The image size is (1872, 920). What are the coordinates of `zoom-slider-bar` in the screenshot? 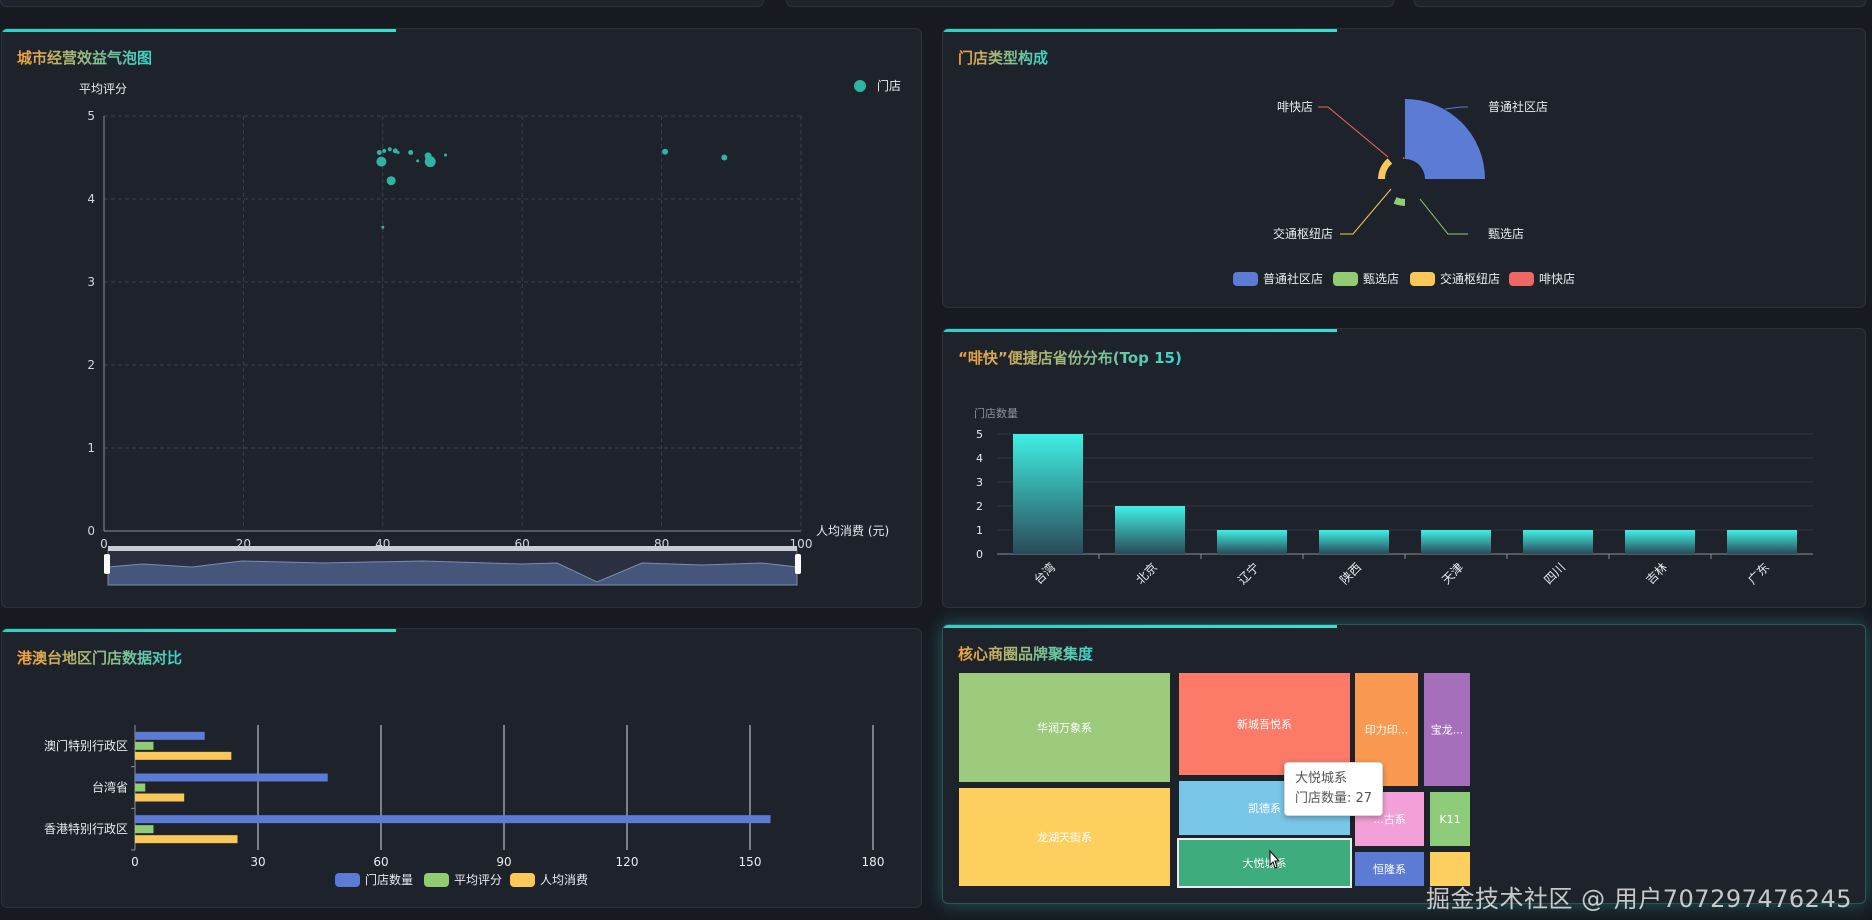 It's located at (452, 548).